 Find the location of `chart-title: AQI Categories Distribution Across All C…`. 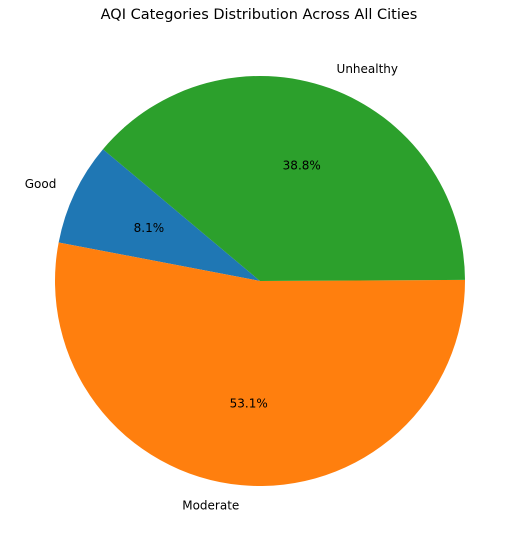

chart-title: AQI Categories Distribution Across All C… is located at coordinates (259, 15).